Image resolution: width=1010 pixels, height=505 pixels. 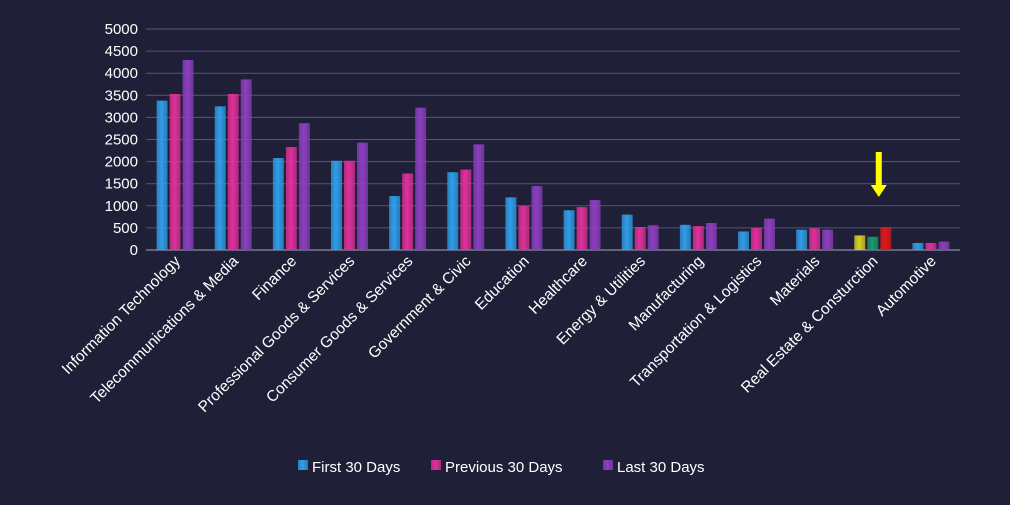 What do you see at coordinates (685, 237) in the screenshot?
I see `bar-manufacturing-first-30-days` at bounding box center [685, 237].